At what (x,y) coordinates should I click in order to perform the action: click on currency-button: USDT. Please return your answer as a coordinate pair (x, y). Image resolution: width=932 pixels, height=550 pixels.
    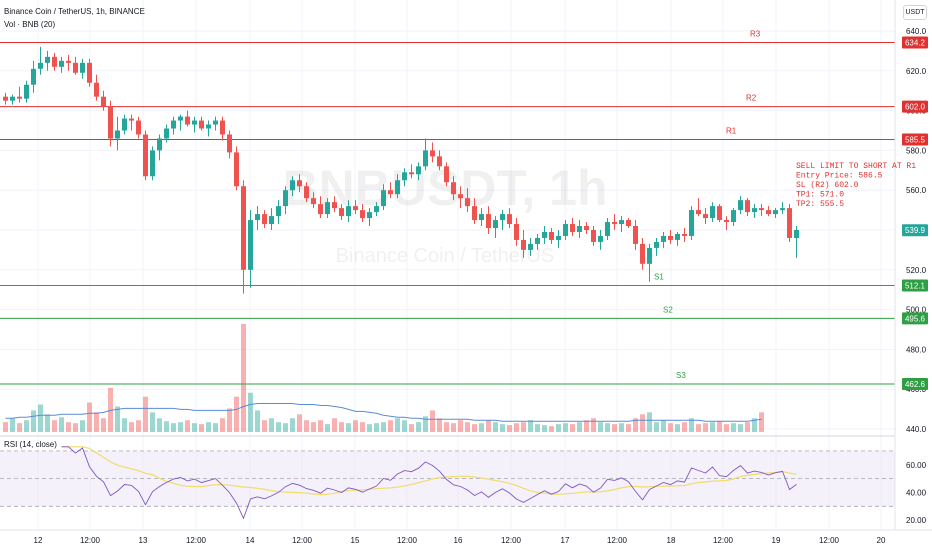
    Looking at the image, I should click on (915, 12).